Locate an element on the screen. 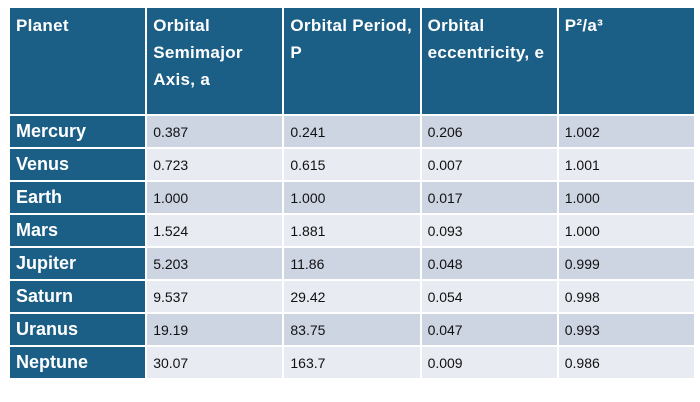  value-cell: 0.241 is located at coordinates (352, 131).